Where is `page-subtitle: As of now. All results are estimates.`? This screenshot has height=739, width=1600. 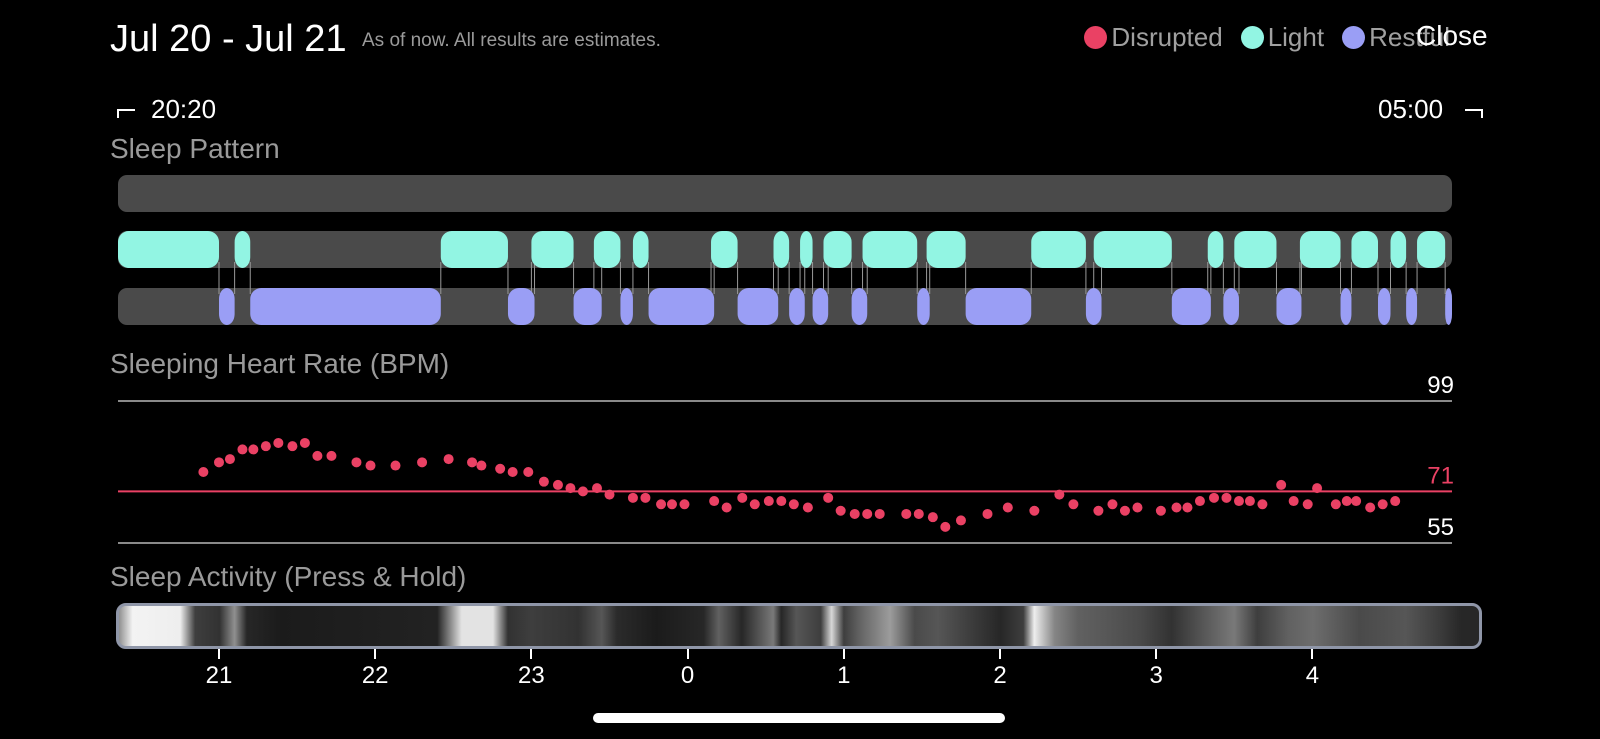 page-subtitle: As of now. All results are estimates. is located at coordinates (511, 40).